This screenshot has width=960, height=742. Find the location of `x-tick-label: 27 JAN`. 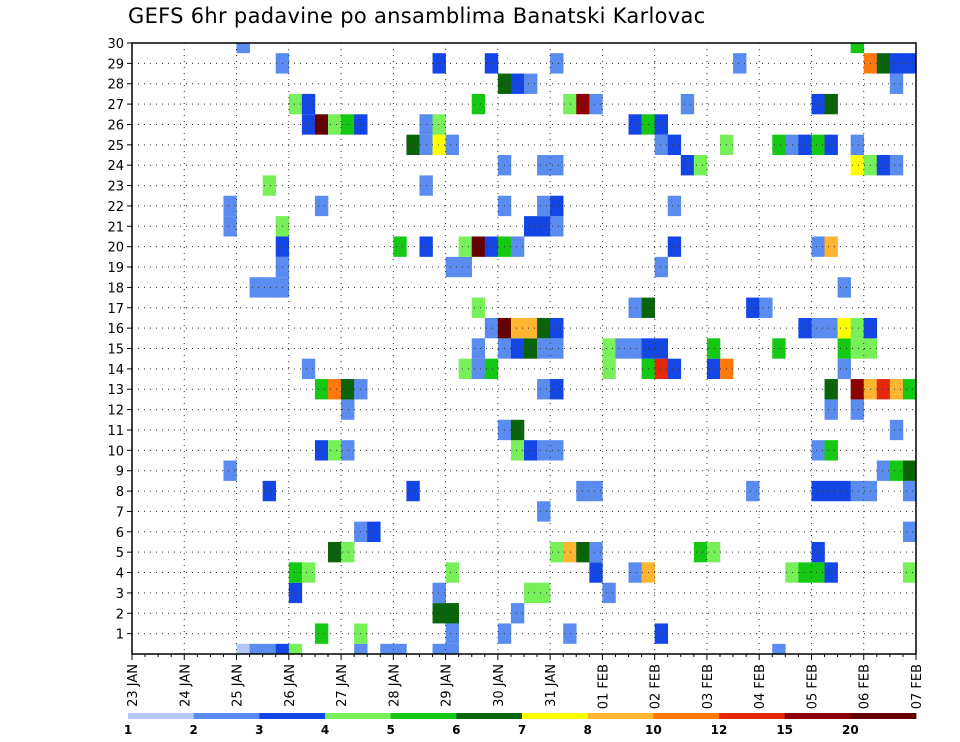

x-tick-label: 27 JAN is located at coordinates (342, 685).